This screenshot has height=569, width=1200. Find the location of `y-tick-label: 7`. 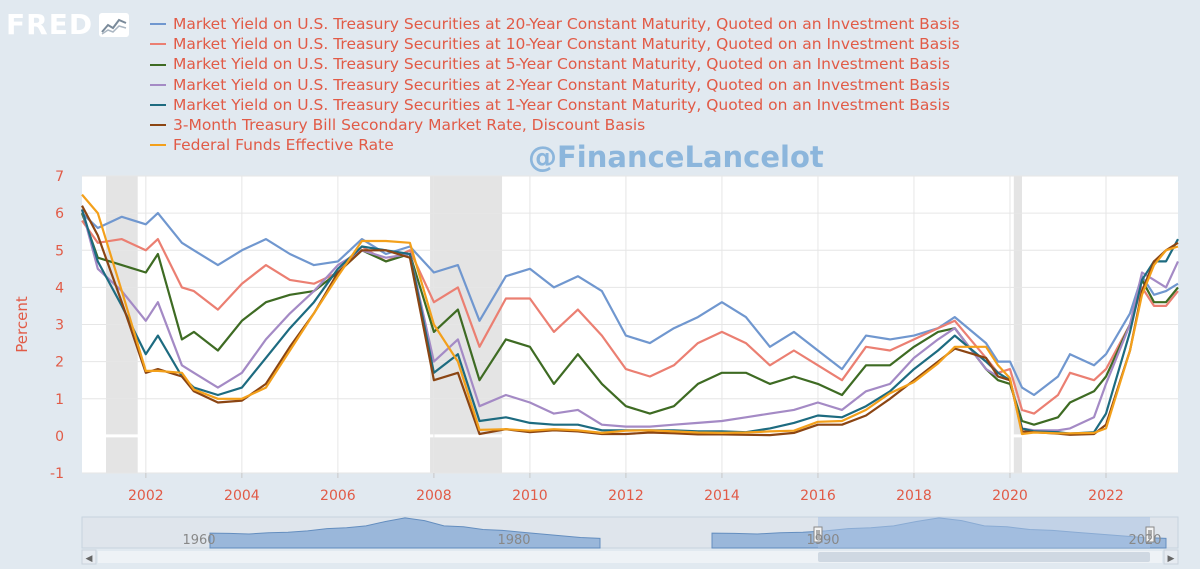

y-tick-label: 7 is located at coordinates (59, 177).